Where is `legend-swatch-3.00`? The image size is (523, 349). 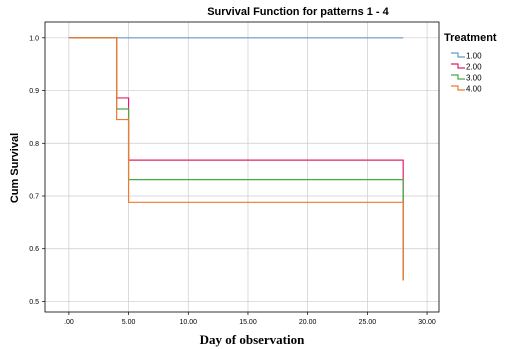
legend-swatch-3.00 is located at coordinates (458, 77).